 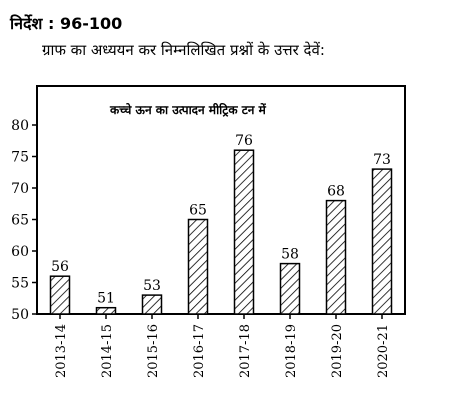 I want to click on bar-value-label: 76, so click(x=244, y=141).